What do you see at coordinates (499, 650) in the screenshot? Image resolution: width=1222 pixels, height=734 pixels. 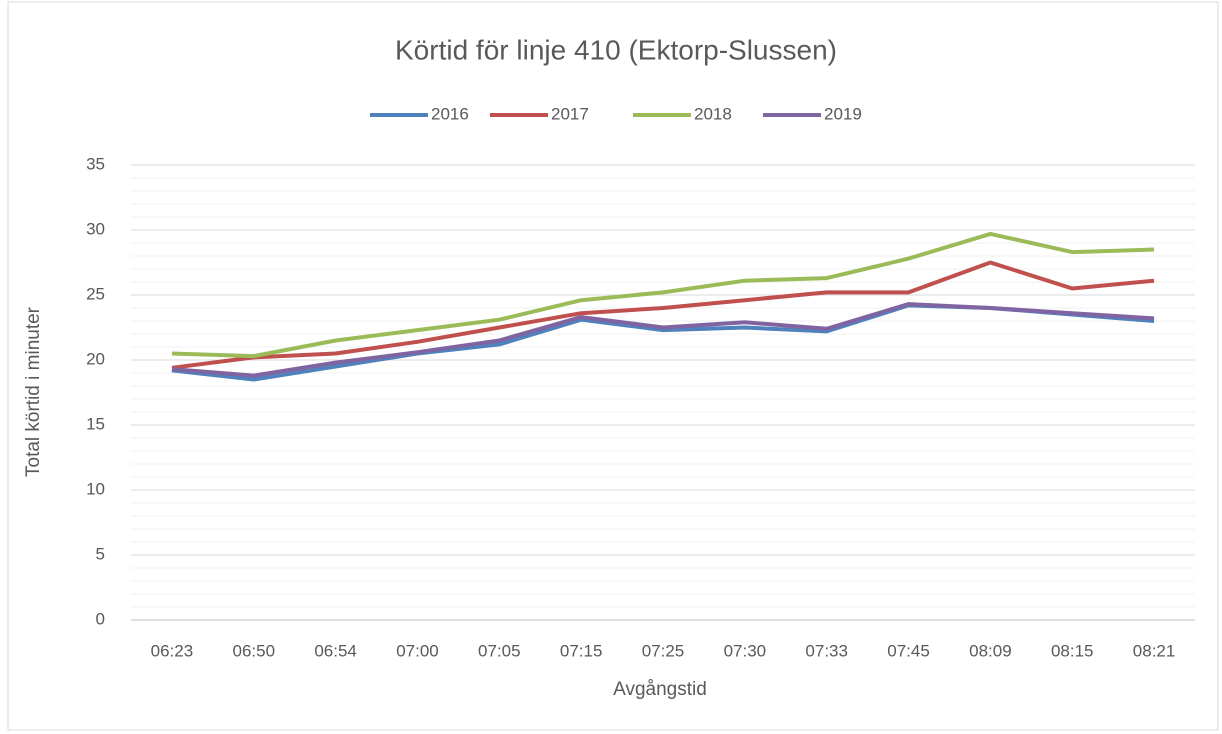 I see `x-tick-label: 07:05` at bounding box center [499, 650].